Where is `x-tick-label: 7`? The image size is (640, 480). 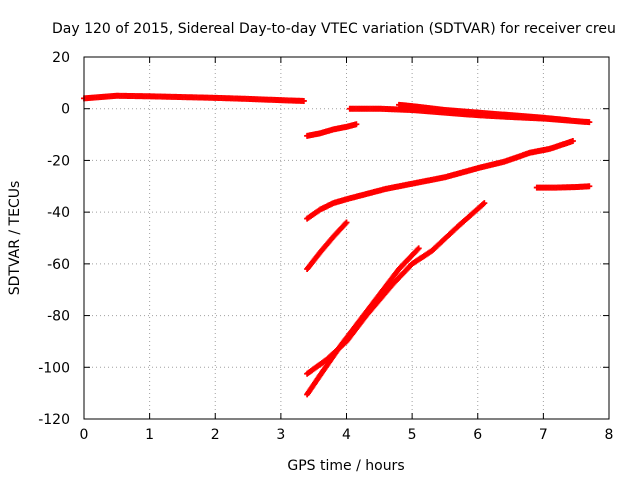 x-tick-label: 7 is located at coordinates (543, 435).